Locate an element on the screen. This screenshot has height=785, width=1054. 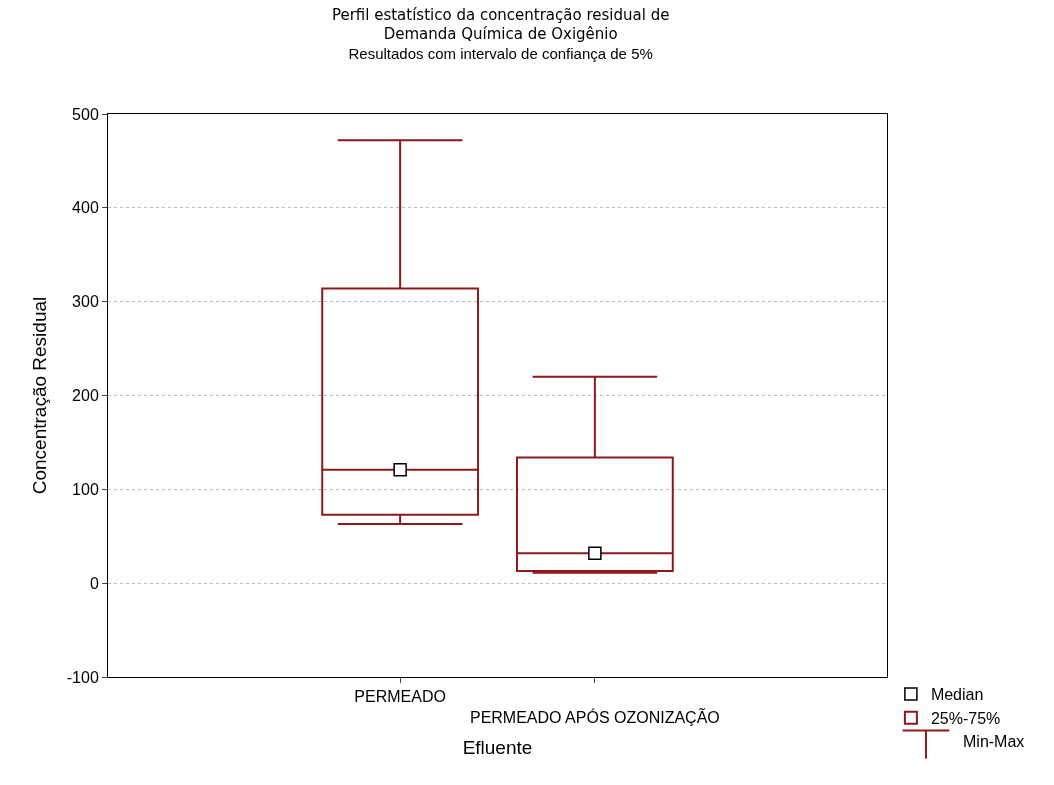
y-tick-label: -100 is located at coordinates (82, 677).